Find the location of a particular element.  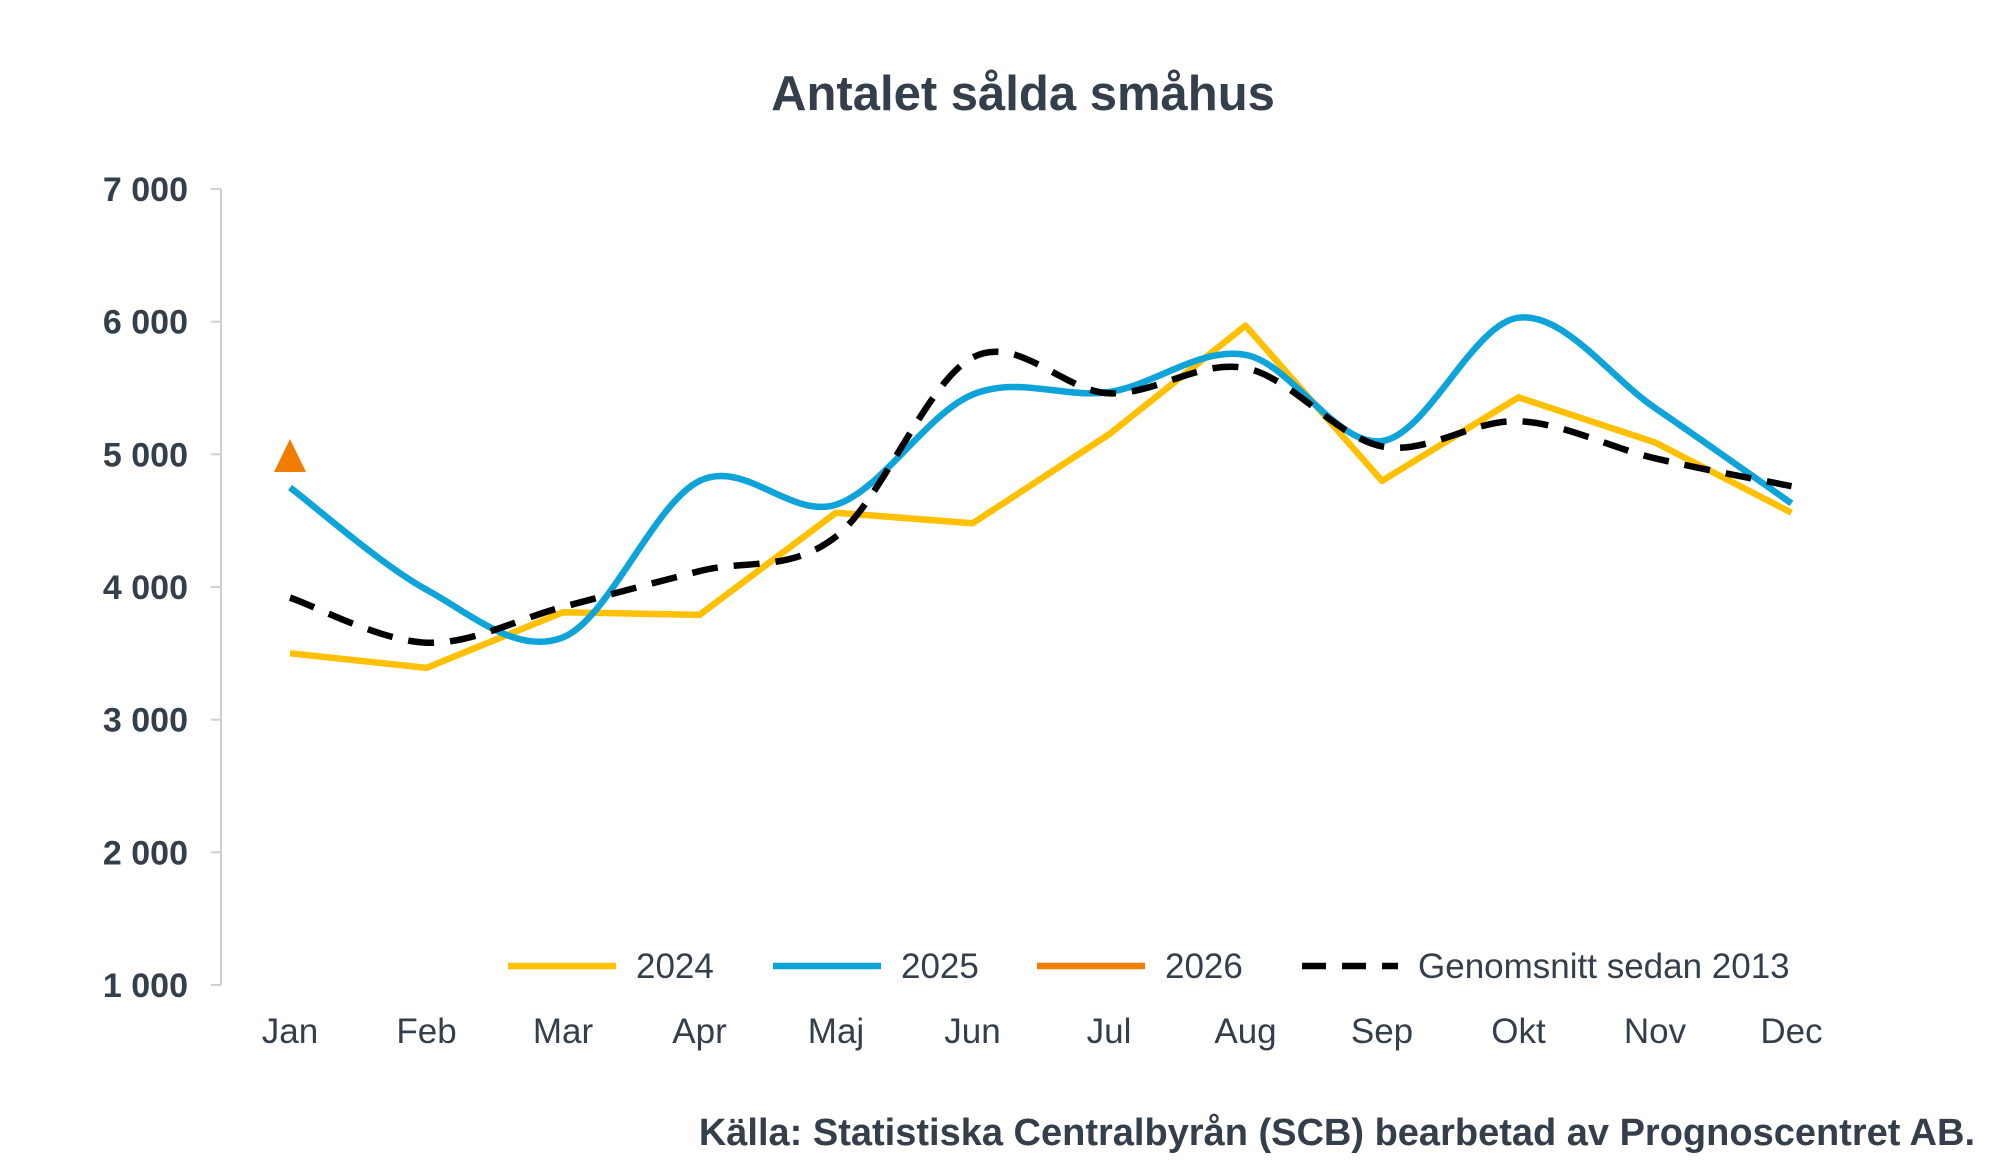

x-tick-label: Dec is located at coordinates (1791, 1031).